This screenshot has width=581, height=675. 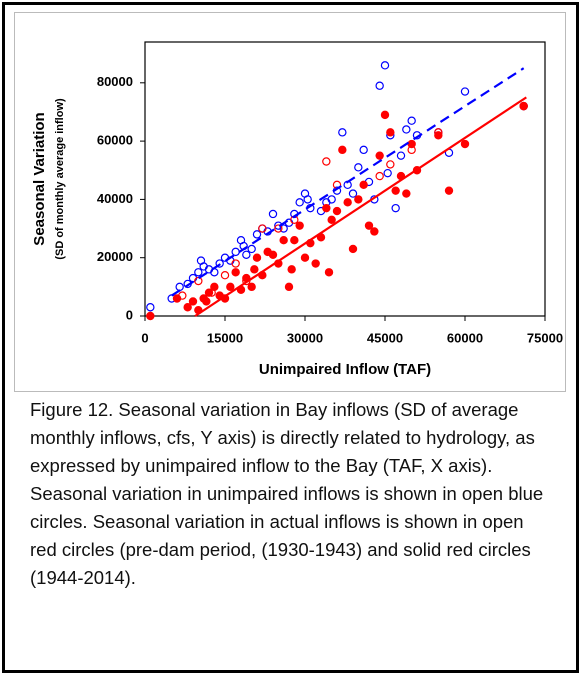 I want to click on x-tick-label: 75000, so click(x=545, y=337).